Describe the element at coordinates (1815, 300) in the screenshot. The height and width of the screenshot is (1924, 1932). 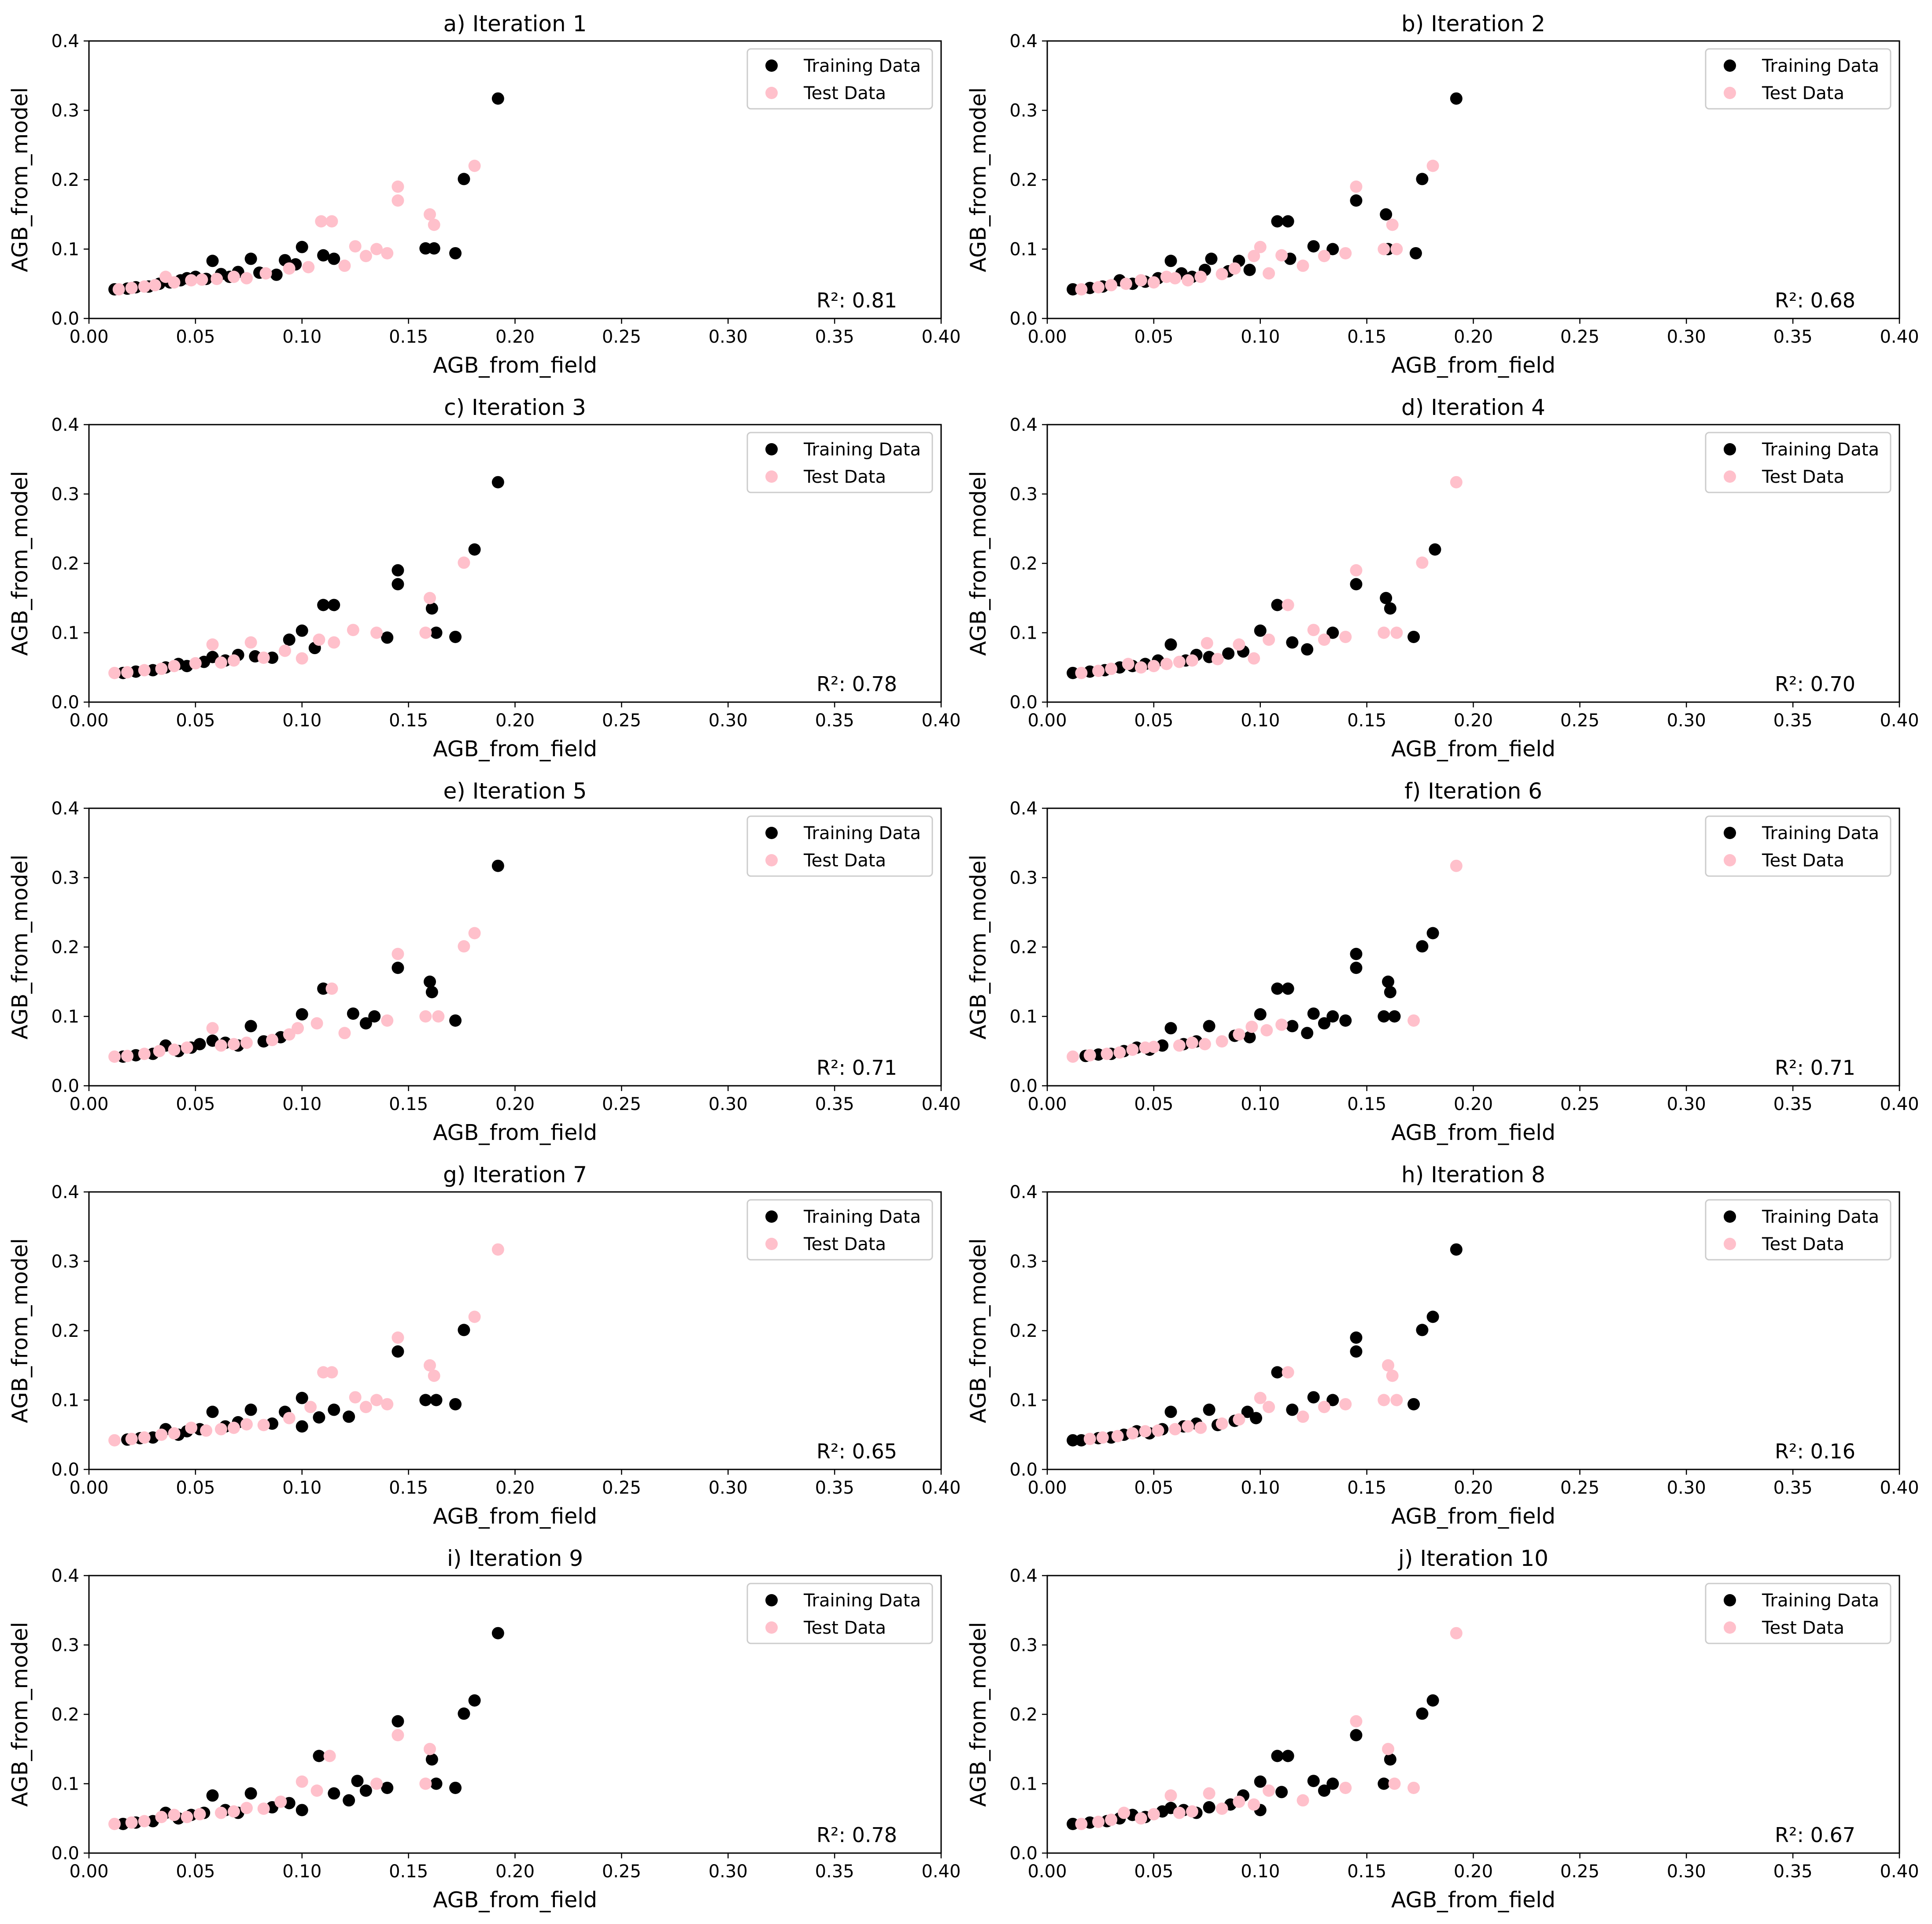
I see `r2-annotation: R²: 0.68` at that location.